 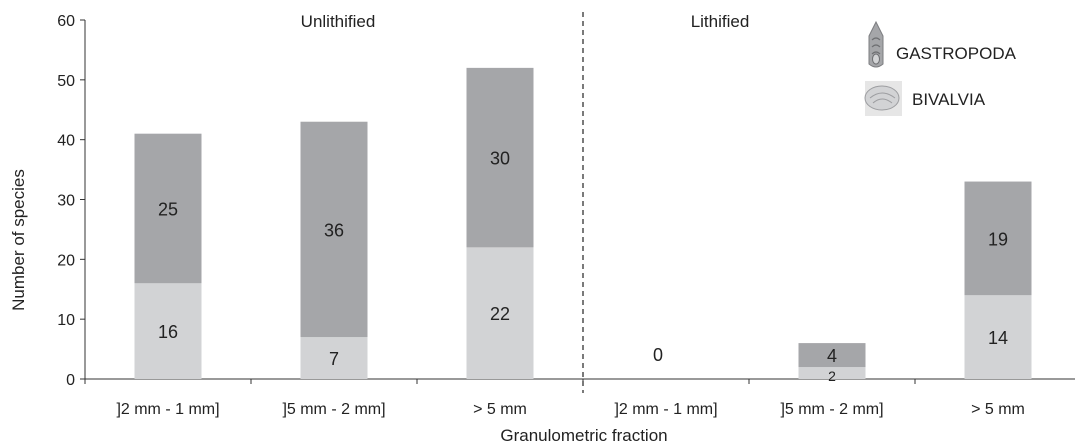 What do you see at coordinates (583, 435) in the screenshot?
I see `x-axis-label: Granulometric fraction` at bounding box center [583, 435].